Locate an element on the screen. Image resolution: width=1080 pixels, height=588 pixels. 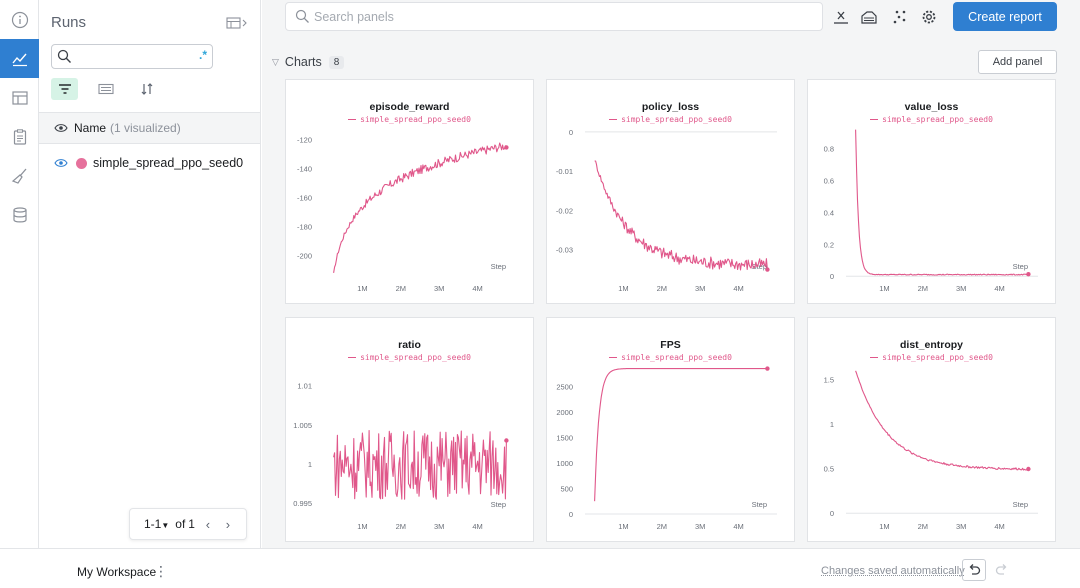
y-tick-label: -120 is located at coordinates (304, 140).